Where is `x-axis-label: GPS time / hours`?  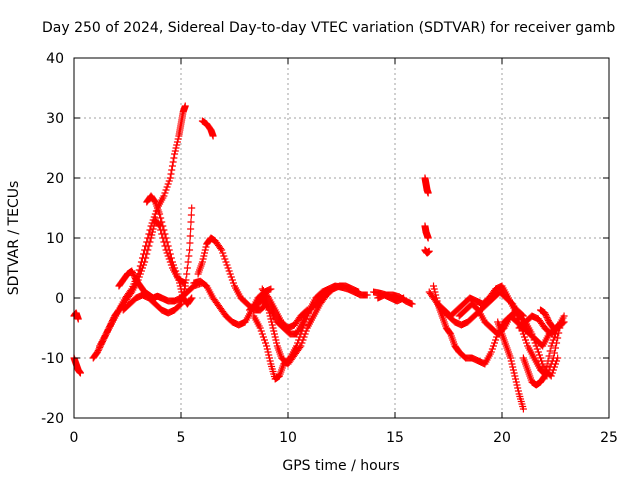 x-axis-label: GPS time / hours is located at coordinates (340, 466).